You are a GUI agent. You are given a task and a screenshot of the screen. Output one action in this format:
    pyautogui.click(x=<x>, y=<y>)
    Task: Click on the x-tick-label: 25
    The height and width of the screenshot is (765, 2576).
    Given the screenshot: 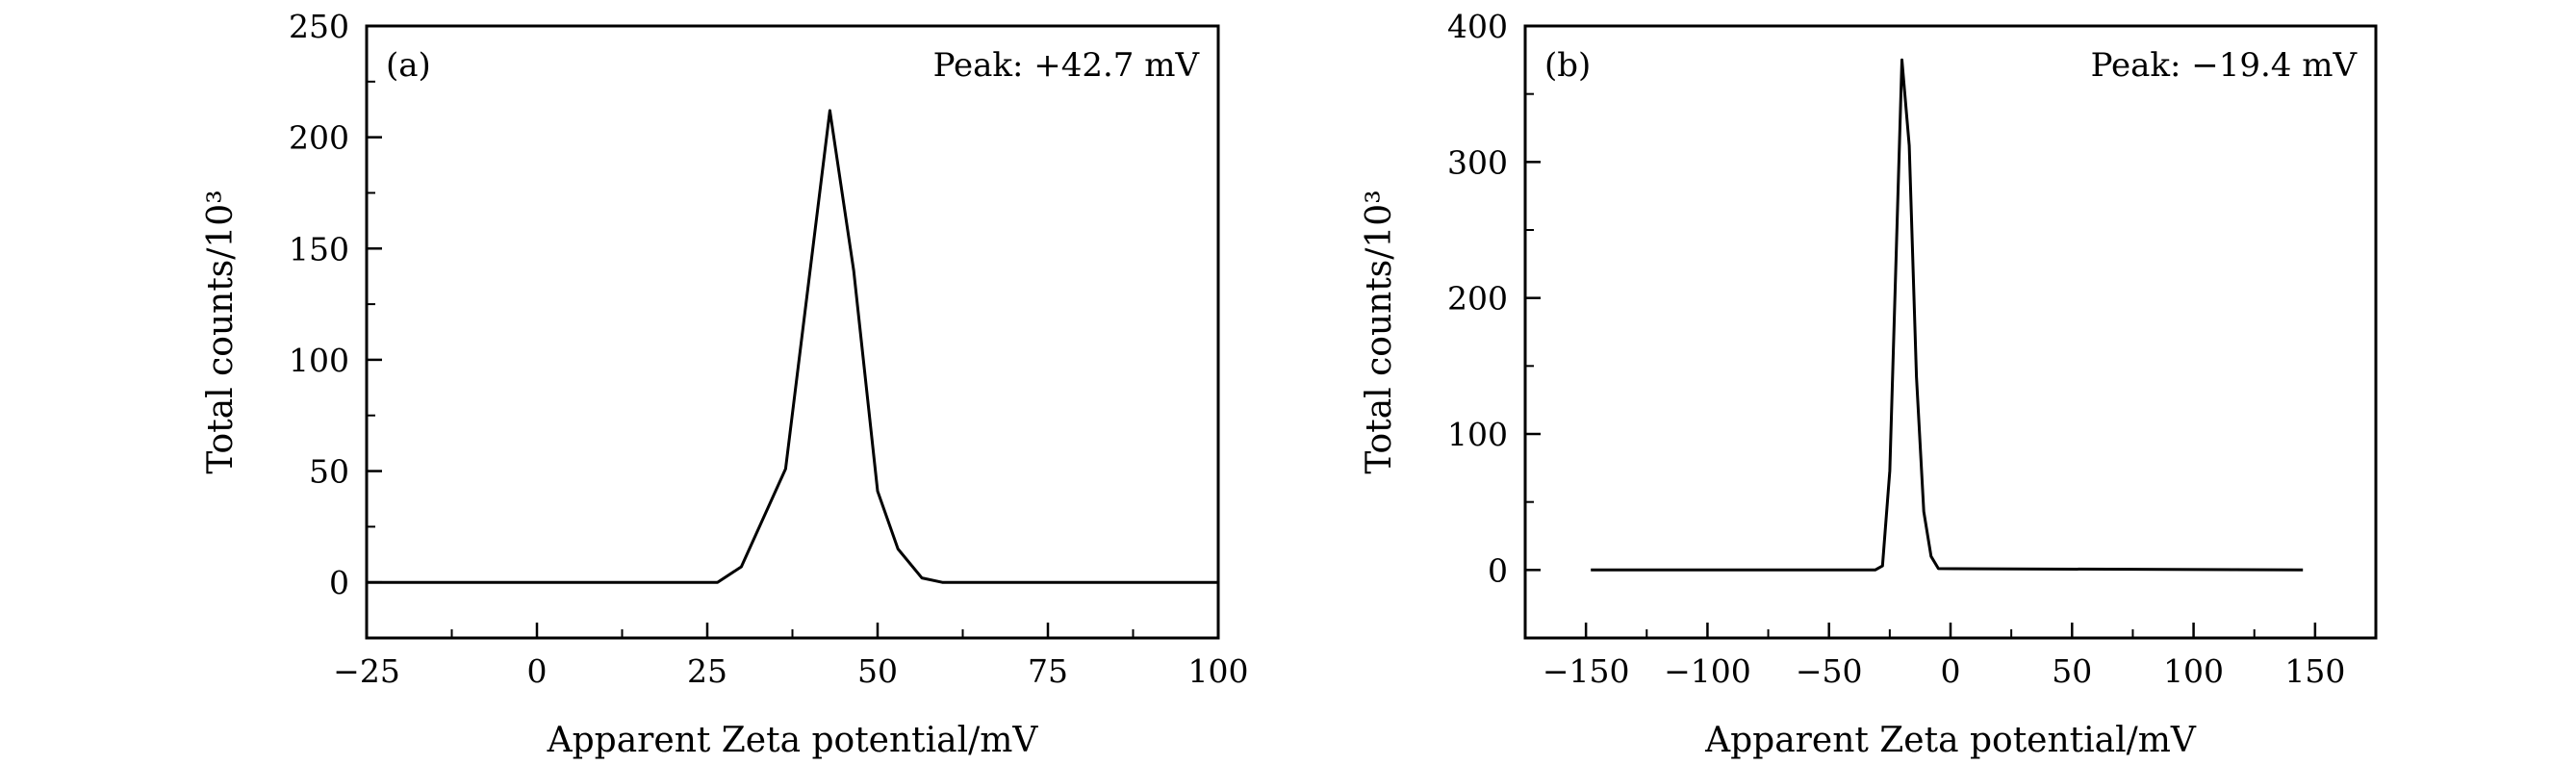 What is the action you would take?
    pyautogui.click(x=707, y=671)
    